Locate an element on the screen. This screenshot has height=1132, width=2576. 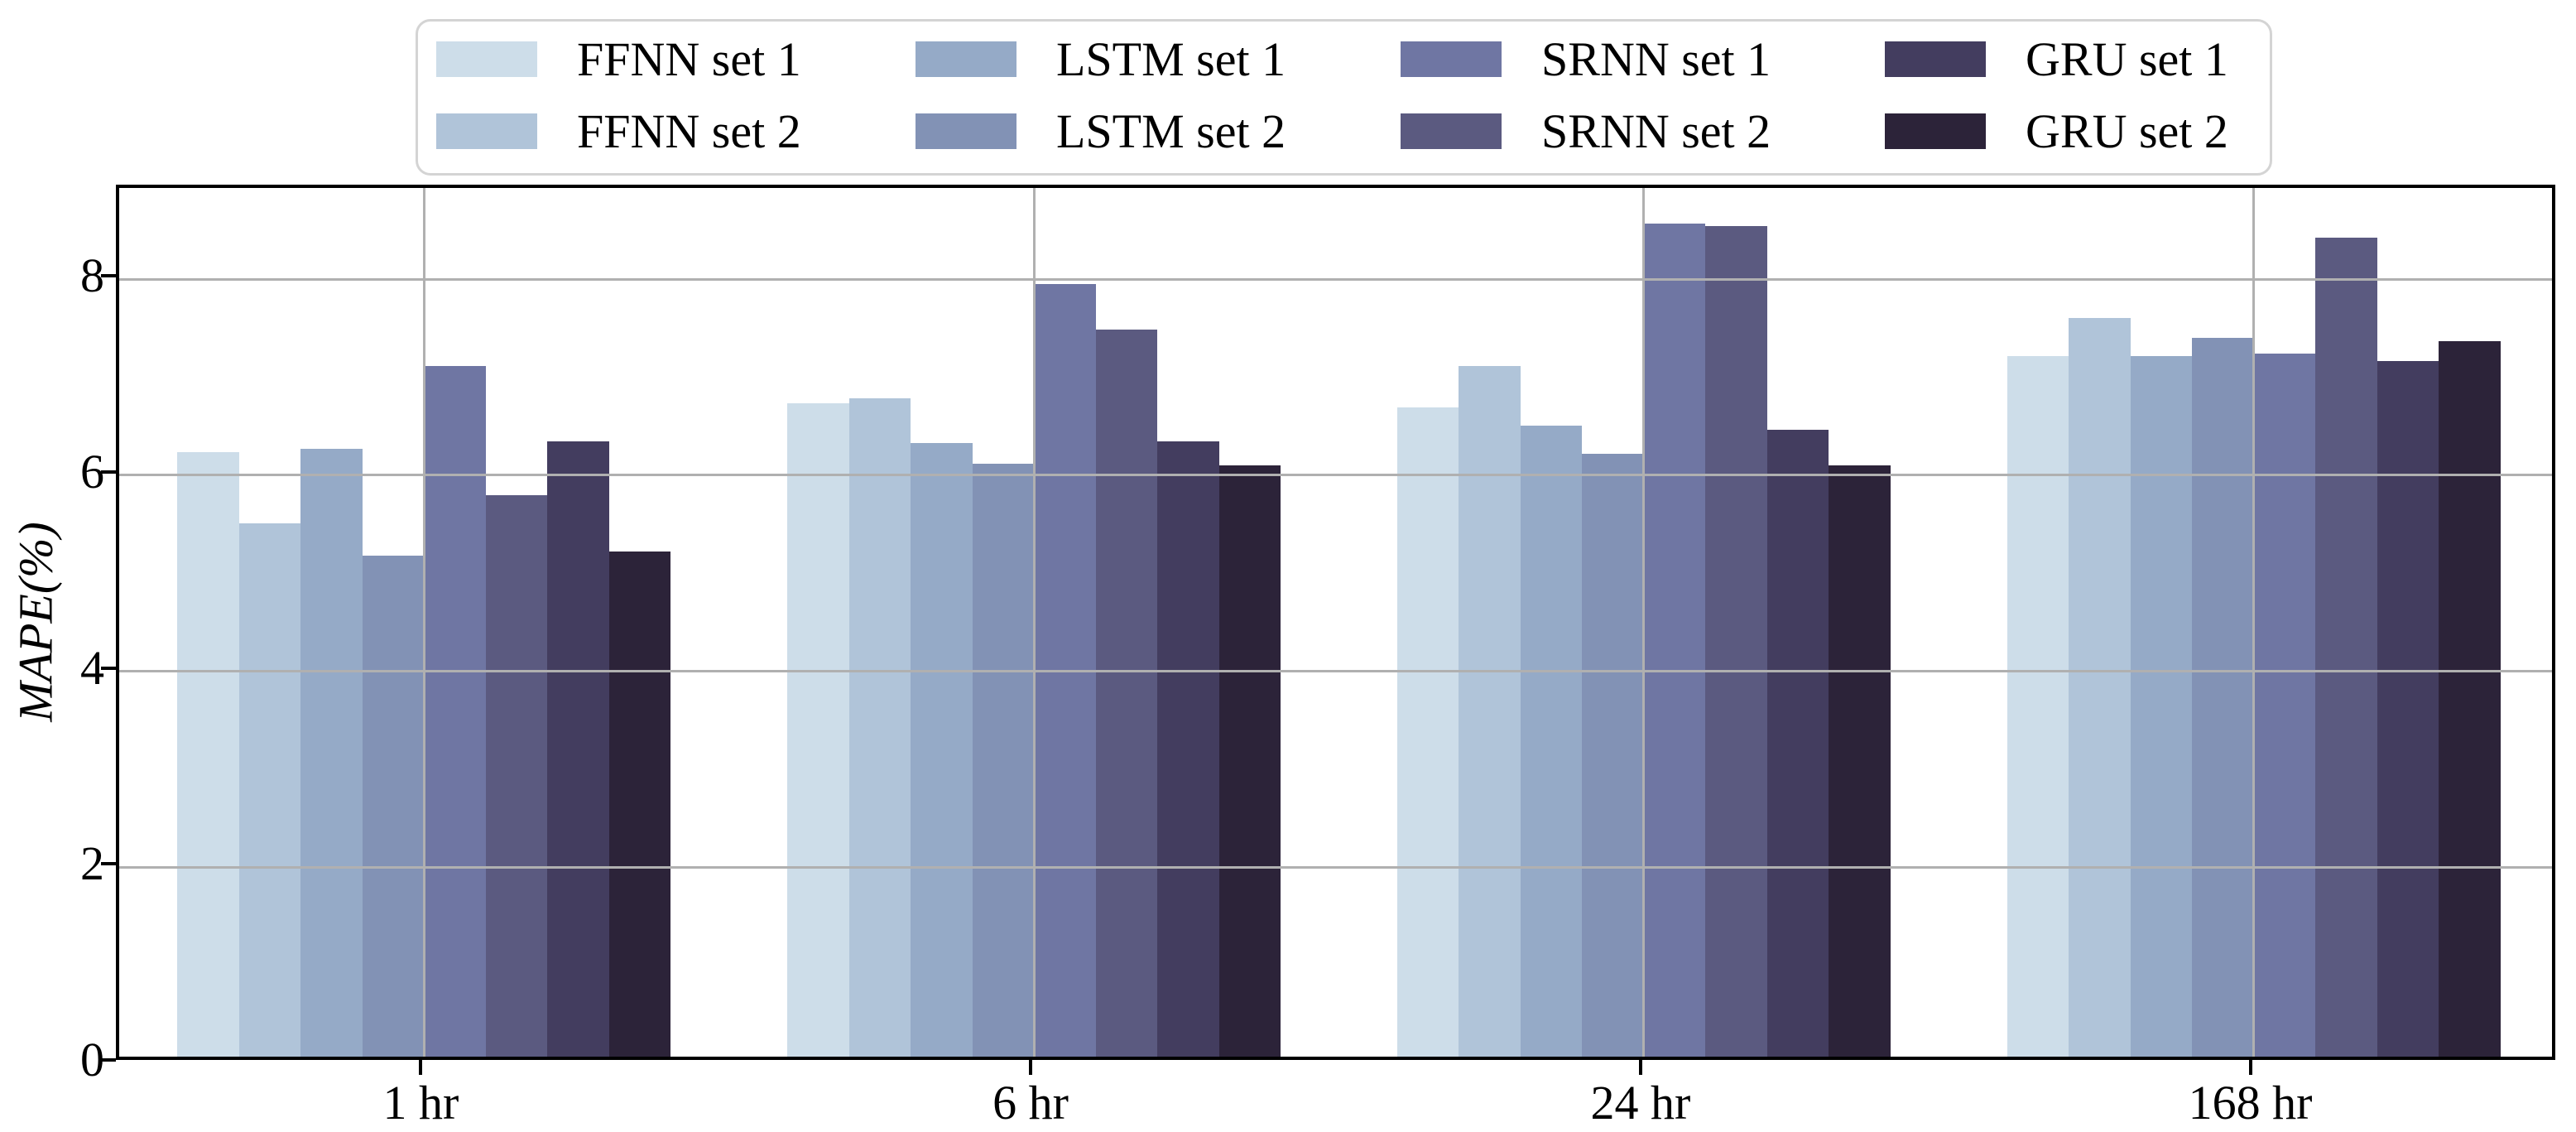
legend-item-srnn-set-2: SRNN set 2 is located at coordinates (1586, 131).